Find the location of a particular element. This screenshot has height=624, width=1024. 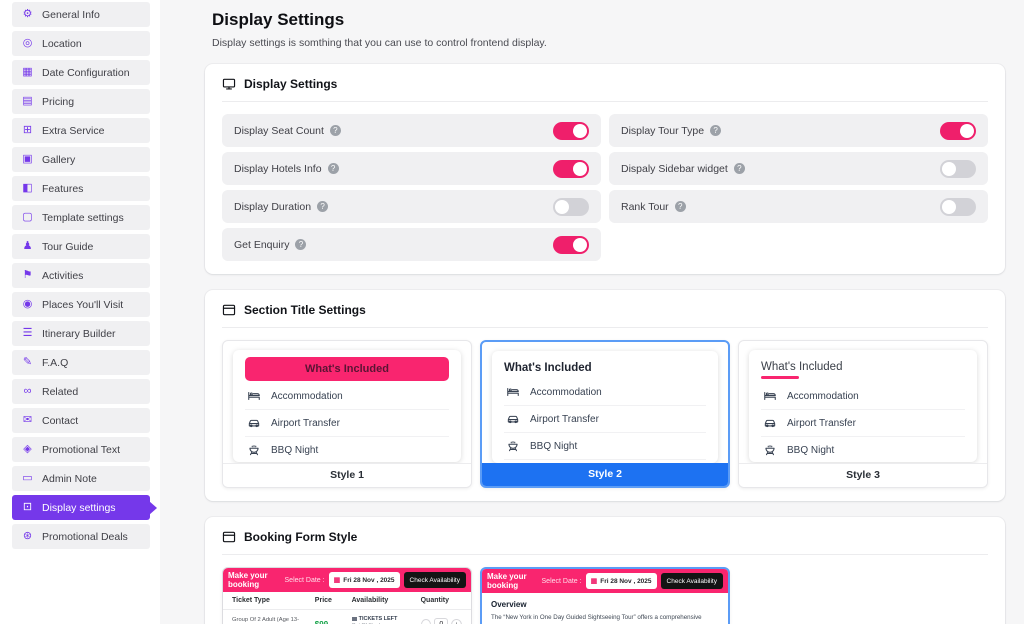

select-date-label: Select Date : is located at coordinates (304, 580).